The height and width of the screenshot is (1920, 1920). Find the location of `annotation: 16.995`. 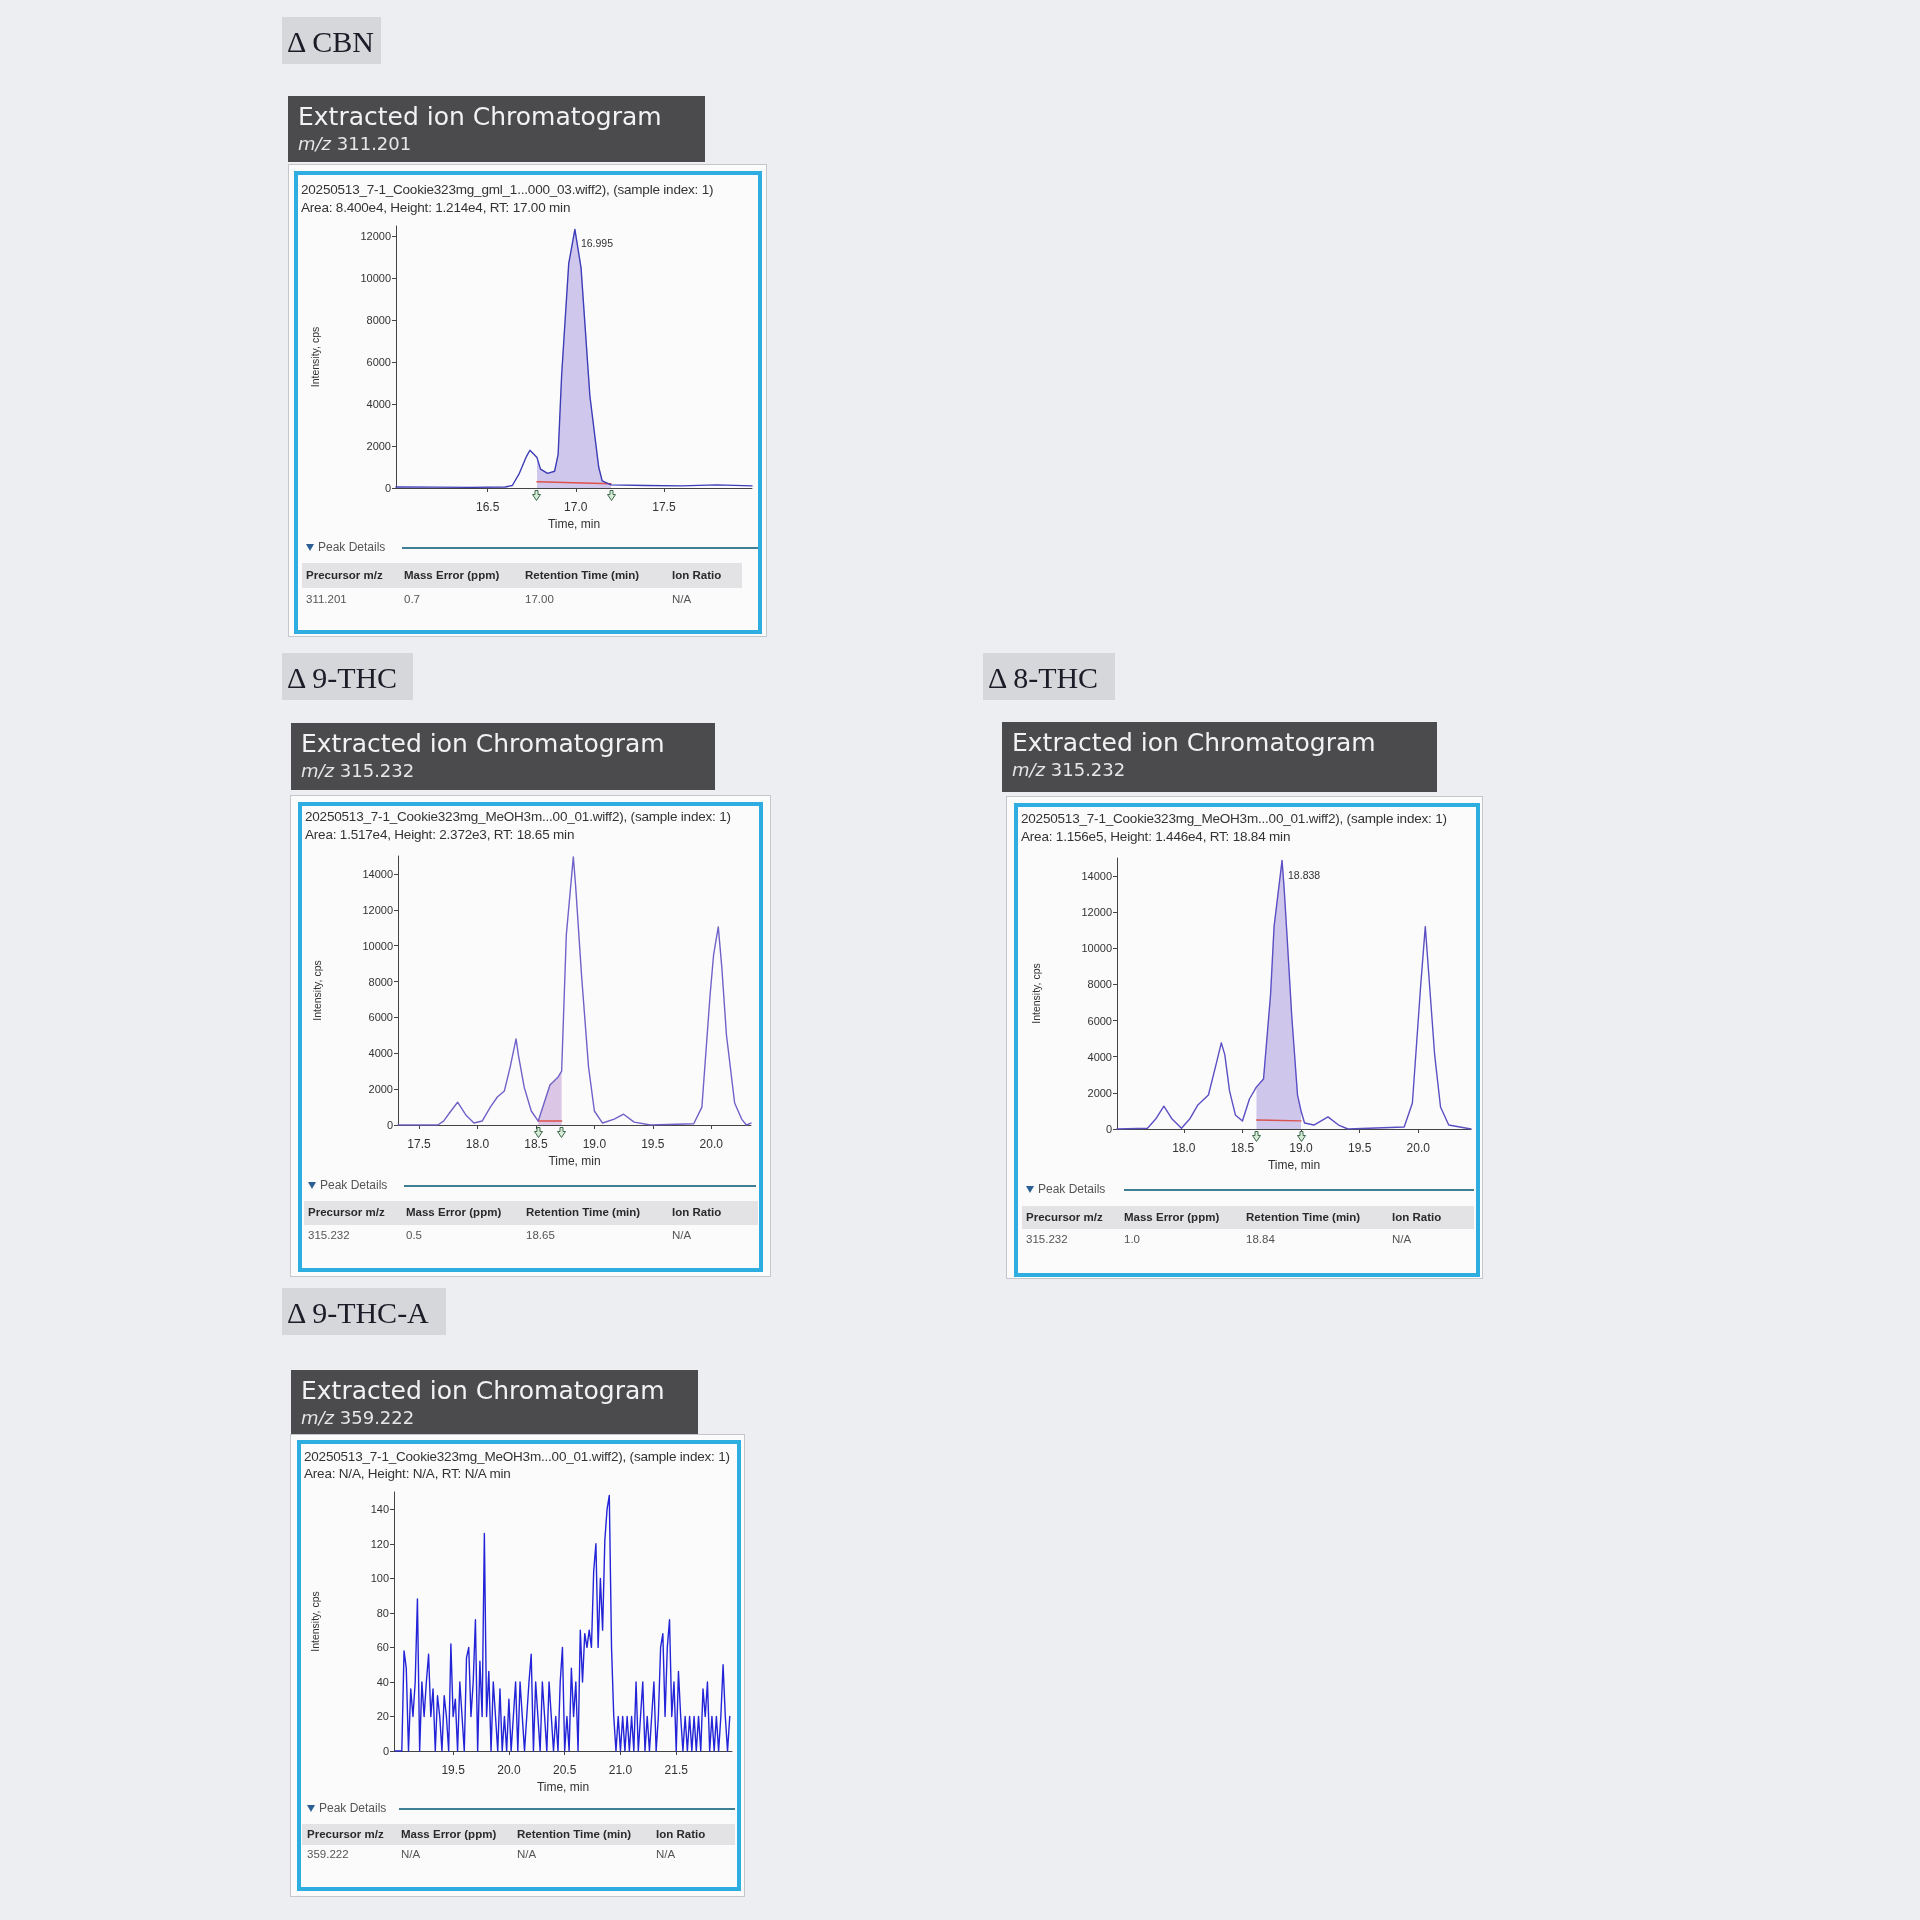

annotation: 16.995 is located at coordinates (596, 243).